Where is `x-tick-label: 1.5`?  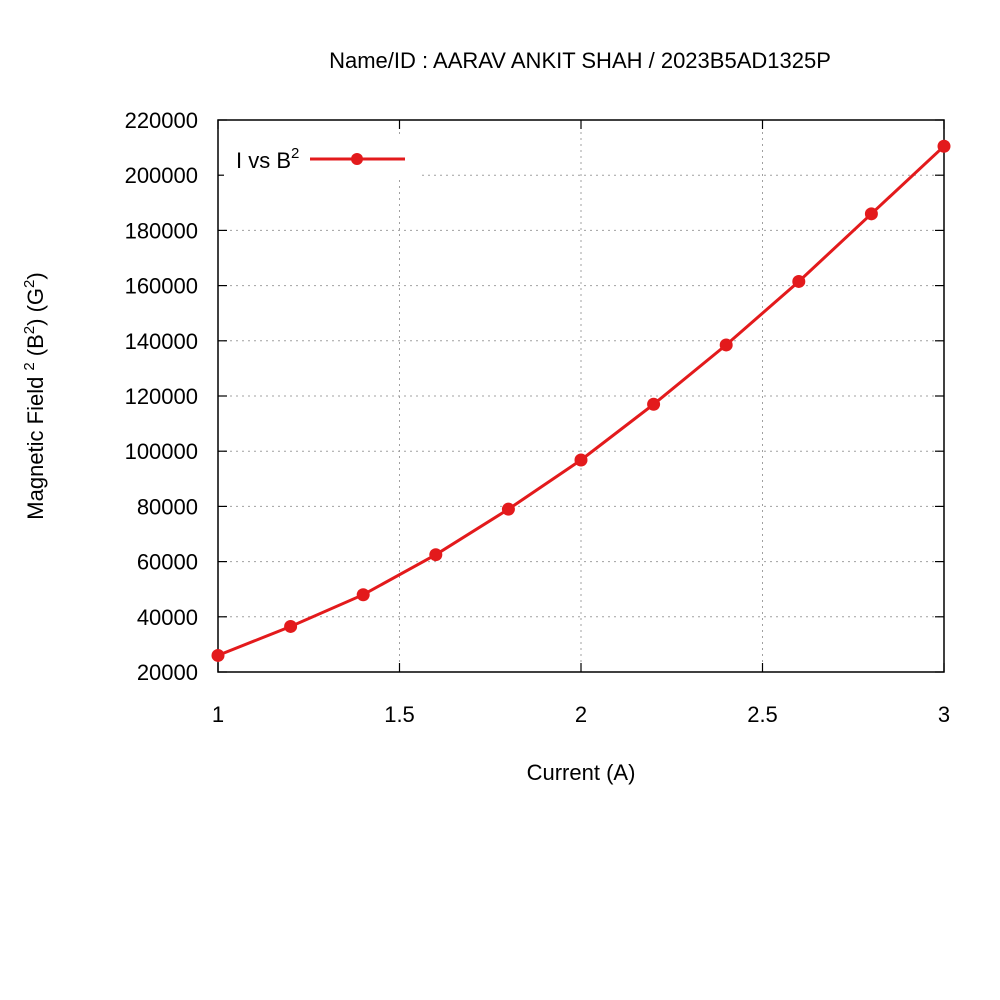
x-tick-label: 1.5 is located at coordinates (399, 714).